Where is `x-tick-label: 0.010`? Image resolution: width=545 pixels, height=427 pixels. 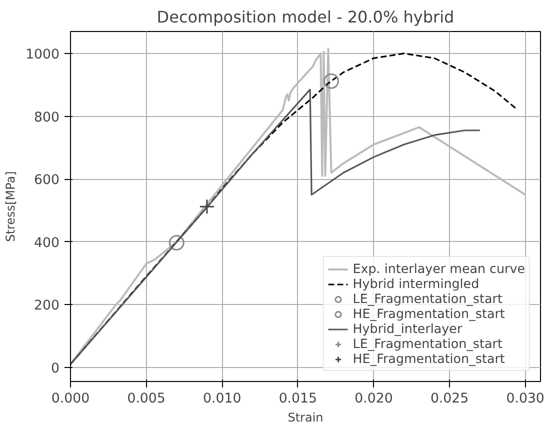 x-tick-label: 0.010 is located at coordinates (222, 399).